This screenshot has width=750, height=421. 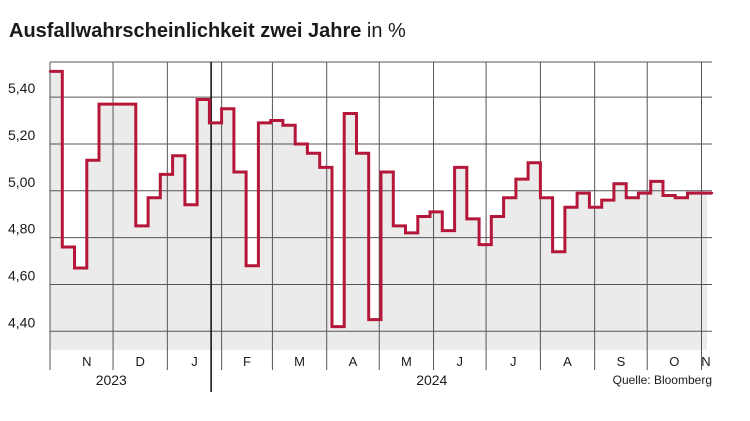 What do you see at coordinates (21, 88) in the screenshot?
I see `y-tick-label: 5,40` at bounding box center [21, 88].